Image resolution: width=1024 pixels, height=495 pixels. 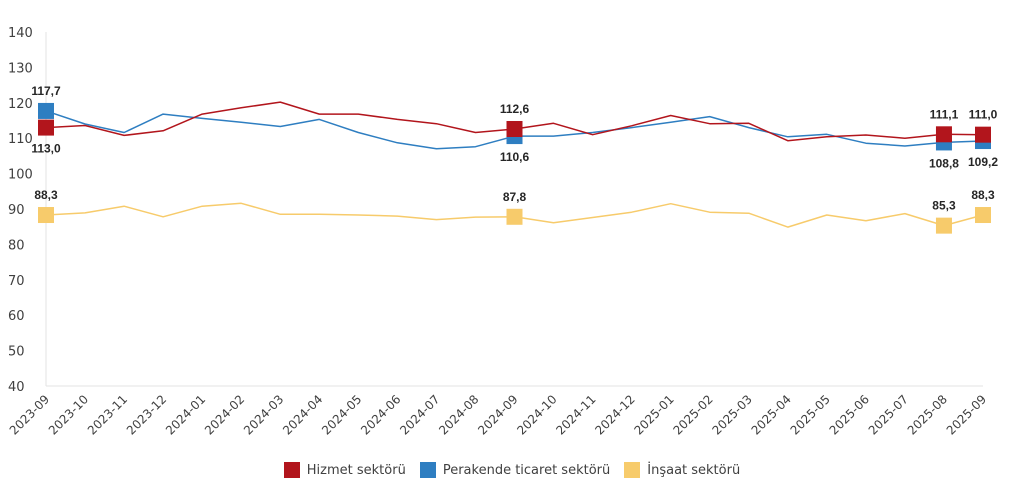 What do you see at coordinates (575, 414) in the screenshot?
I see `x-tick-label: 2024-11` at bounding box center [575, 414].